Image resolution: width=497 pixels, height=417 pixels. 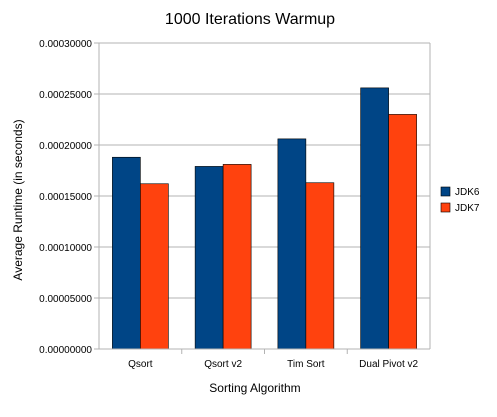 I want to click on x-tick-label: Qsort v2, so click(x=223, y=364).